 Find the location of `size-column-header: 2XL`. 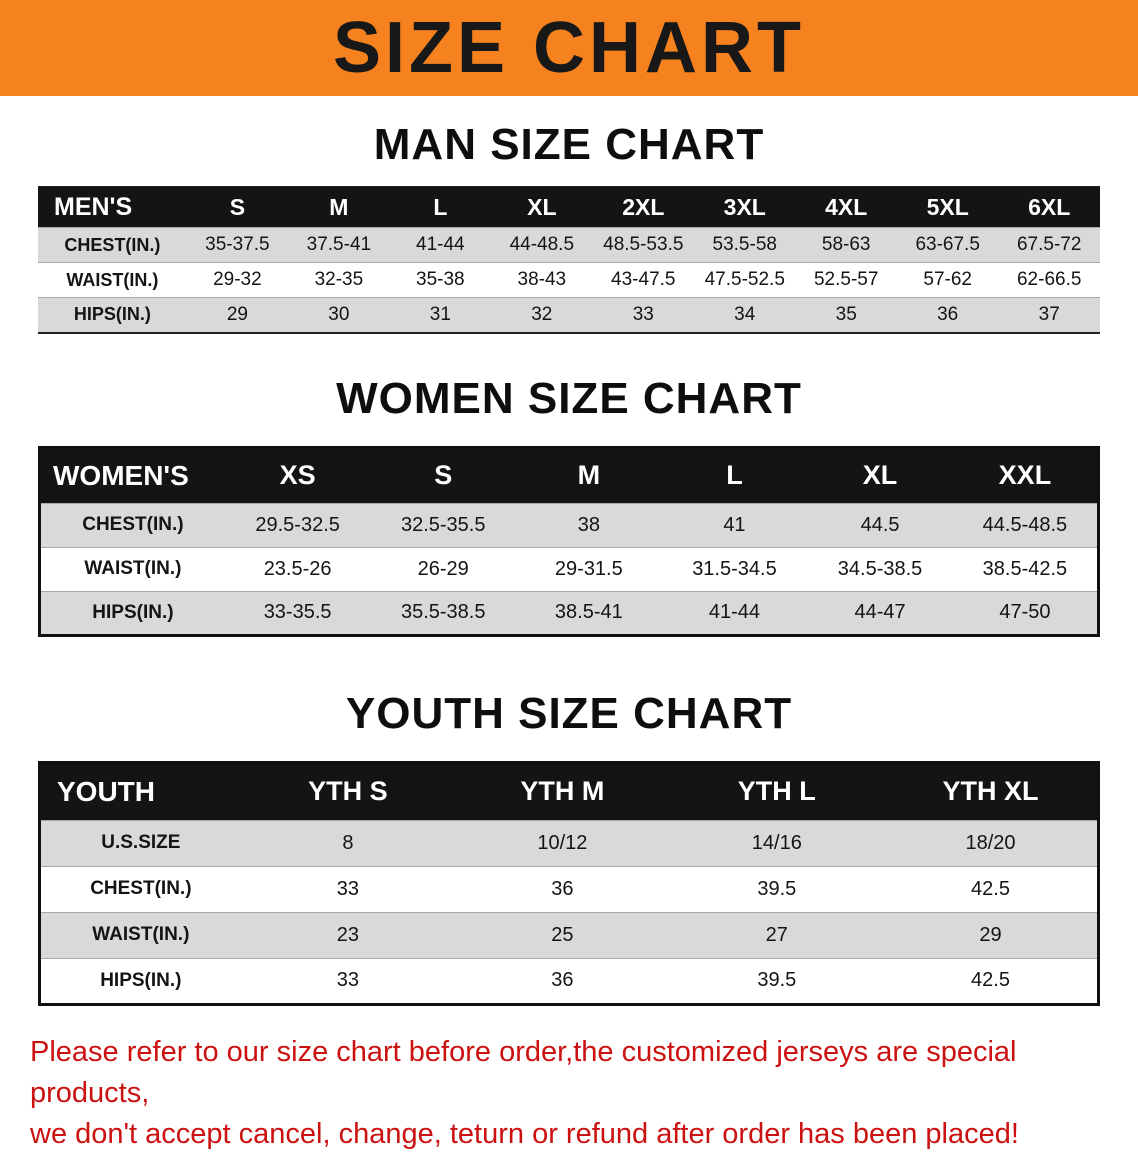

size-column-header: 2XL is located at coordinates (643, 207).